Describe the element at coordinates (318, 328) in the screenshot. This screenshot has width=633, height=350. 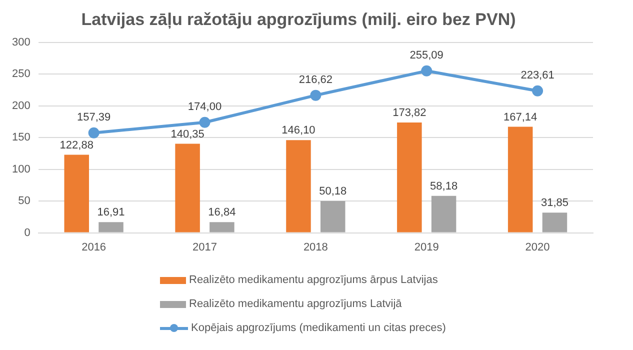
I see `legend-label: Kopējais apgrozījums (medikamenti un citas preces)` at that location.